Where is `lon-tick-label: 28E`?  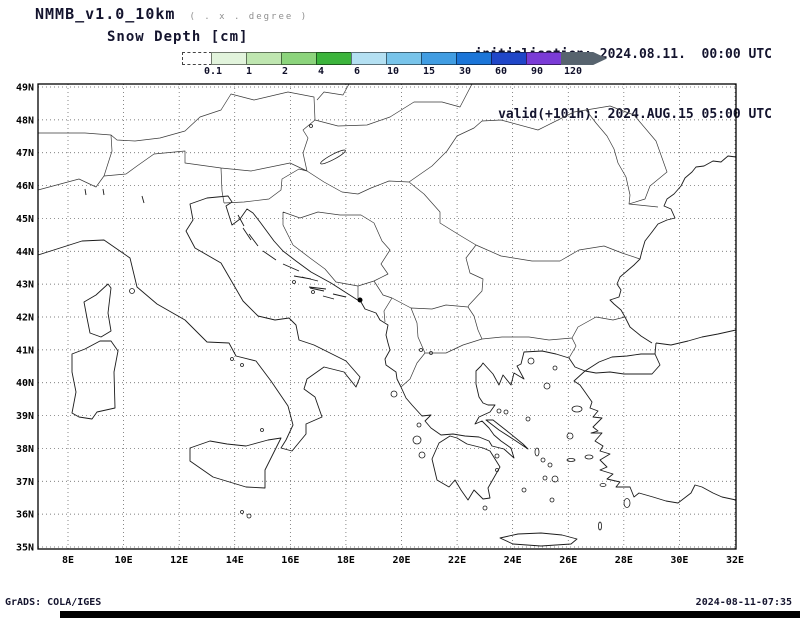
lon-tick-label: 28E is located at coordinates (624, 560).